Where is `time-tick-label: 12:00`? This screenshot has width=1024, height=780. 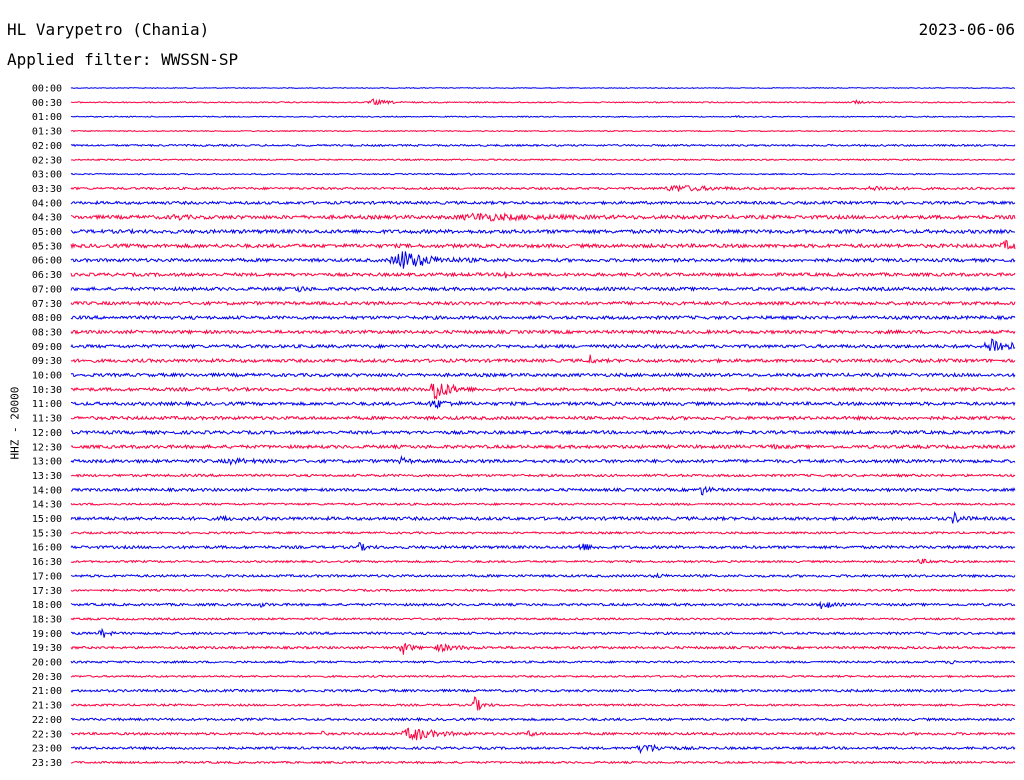
time-tick-label: 12:00 is located at coordinates (47, 433).